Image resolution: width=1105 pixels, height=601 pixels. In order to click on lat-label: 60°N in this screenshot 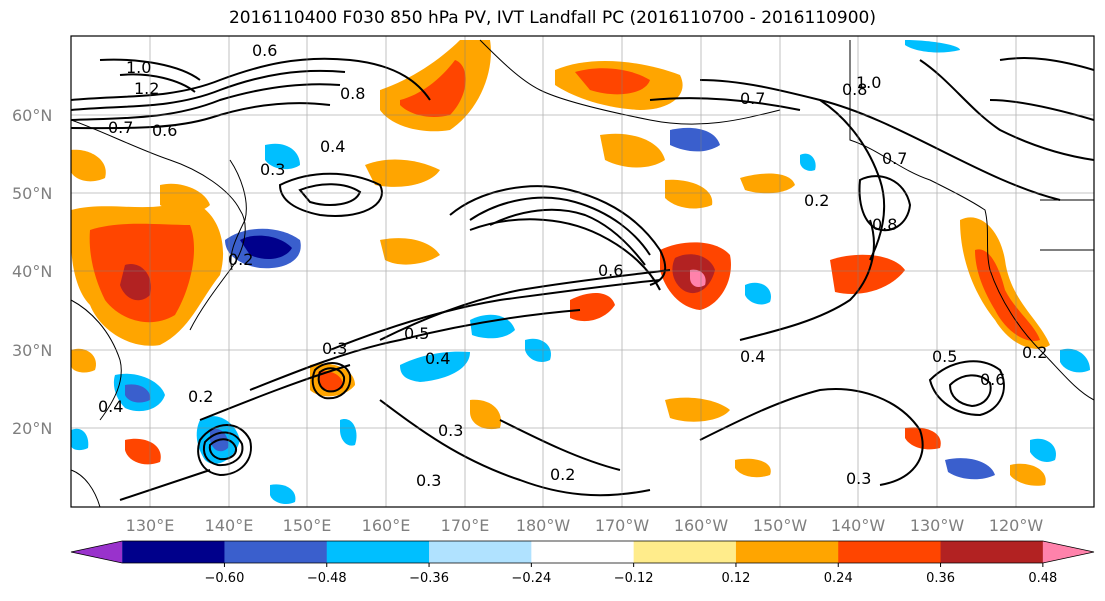, I will do `click(32, 115)`.